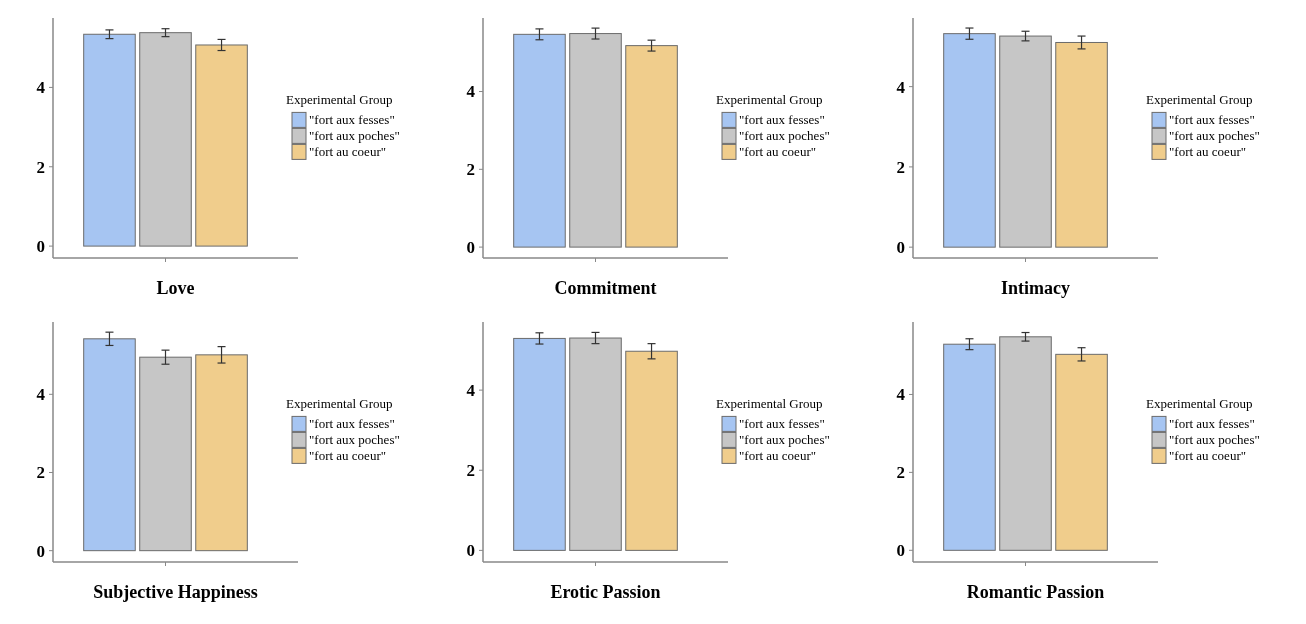 The width and height of the screenshot is (1306, 624). What do you see at coordinates (605, 592) in the screenshot?
I see `x-axis-title: Erotic Passion` at bounding box center [605, 592].